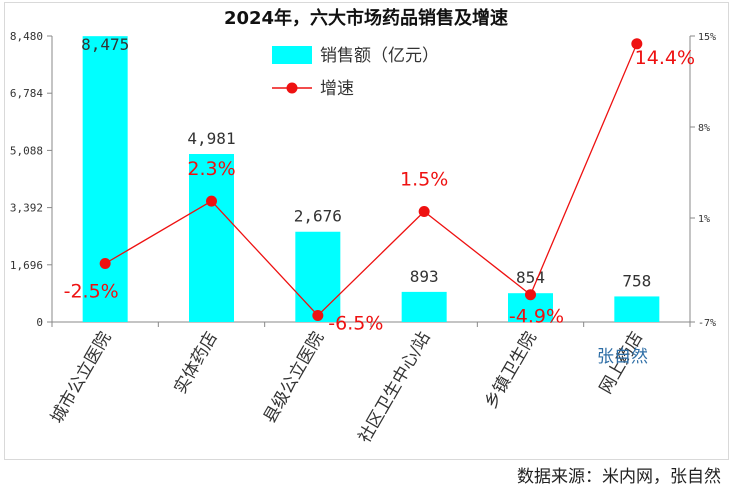 The image size is (733, 492). Describe the element at coordinates (536, 317) in the screenshot. I see `growth-value-label: -4.9%` at that location.